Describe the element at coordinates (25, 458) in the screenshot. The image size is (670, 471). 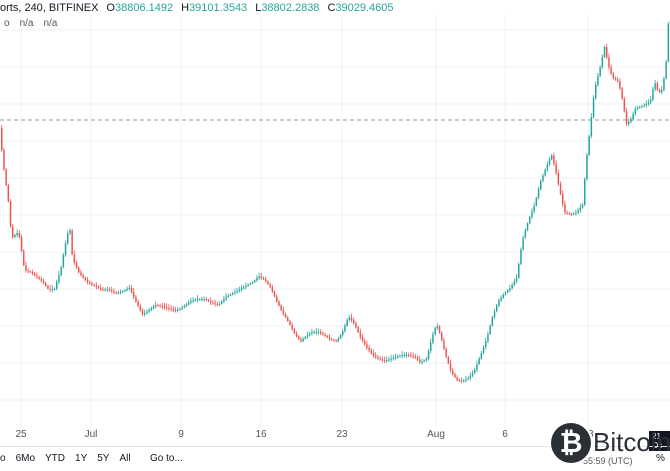
I see `range-button-6m: 6Mo` at that location.